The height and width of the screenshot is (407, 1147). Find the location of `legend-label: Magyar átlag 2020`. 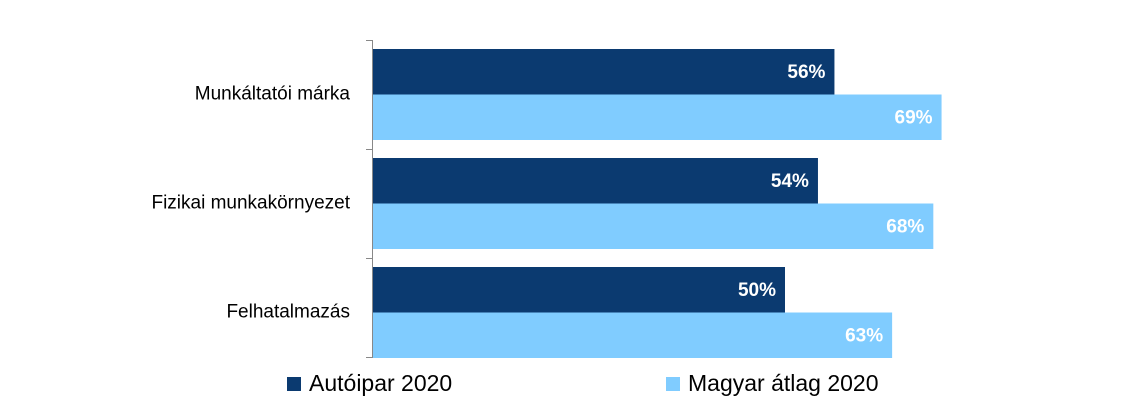

legend-label: Magyar átlag 2020 is located at coordinates (783, 383).